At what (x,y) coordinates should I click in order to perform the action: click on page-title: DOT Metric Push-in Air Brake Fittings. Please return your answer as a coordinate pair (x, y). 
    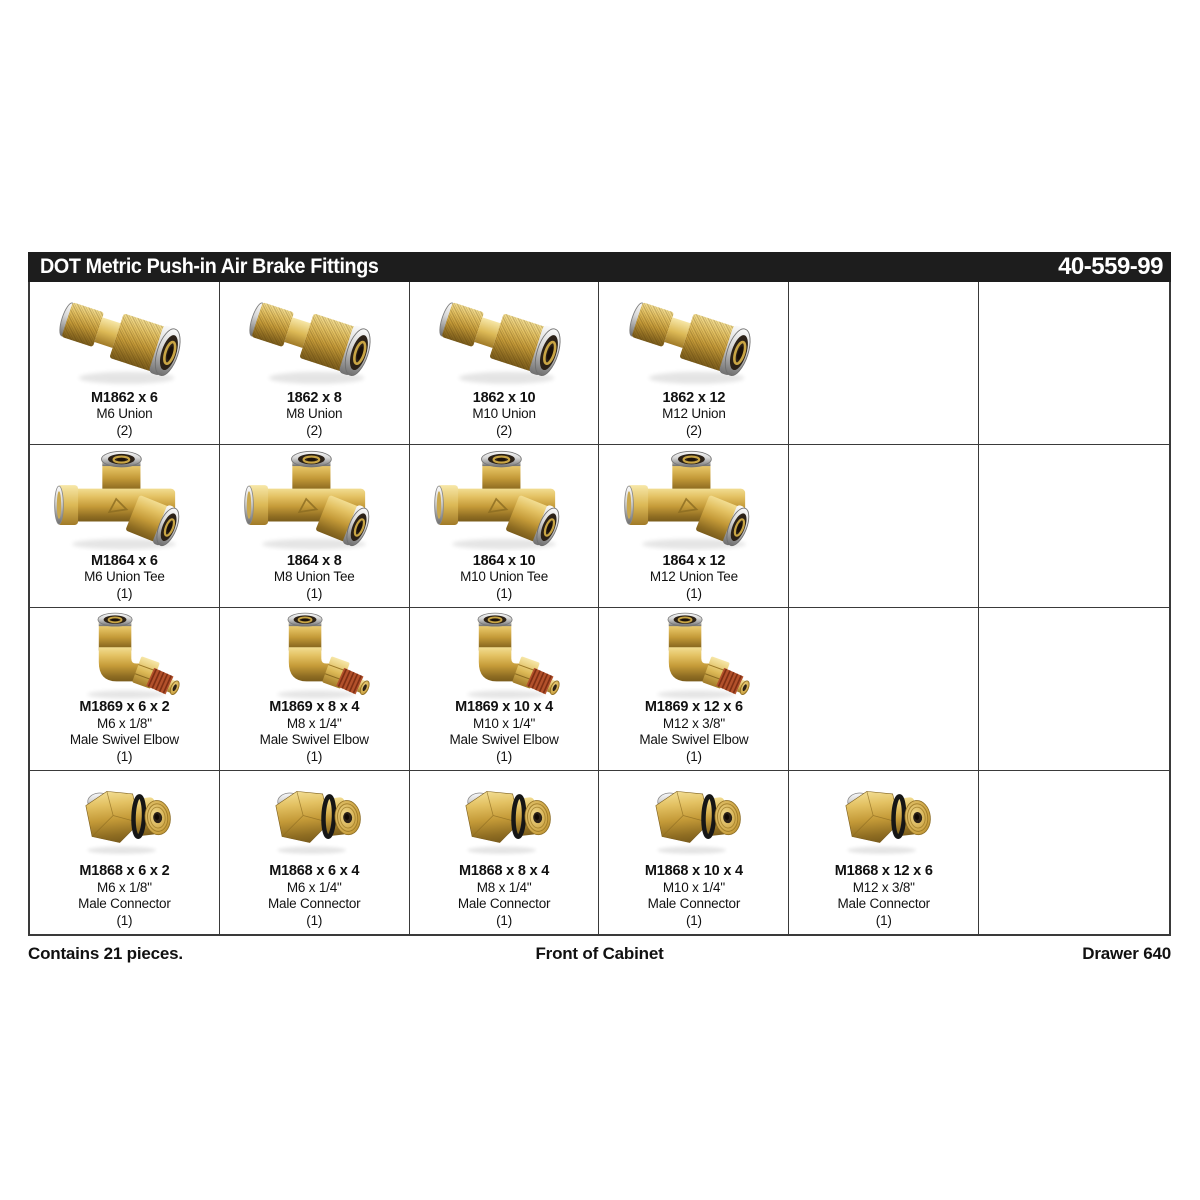
    Looking at the image, I should click on (209, 266).